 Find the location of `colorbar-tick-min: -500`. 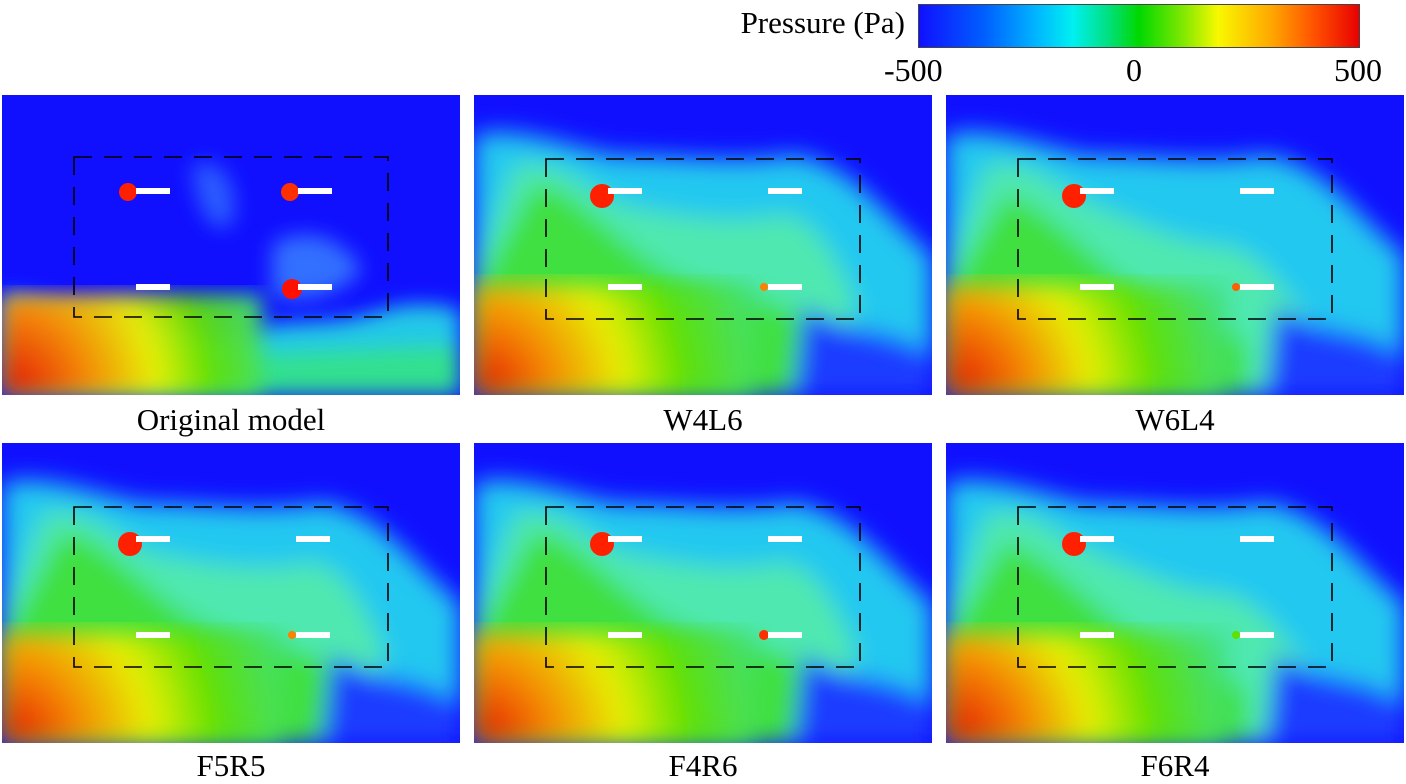

colorbar-tick-min: -500 is located at coordinates (913, 70).